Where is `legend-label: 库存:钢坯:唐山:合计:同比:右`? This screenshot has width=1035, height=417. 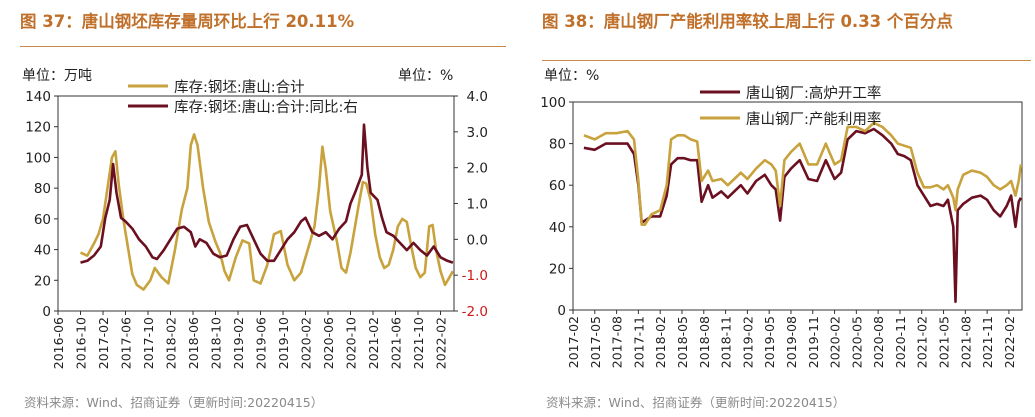
legend-label: 库存:钢坯:唐山:合计:同比:右 is located at coordinates (266, 107).